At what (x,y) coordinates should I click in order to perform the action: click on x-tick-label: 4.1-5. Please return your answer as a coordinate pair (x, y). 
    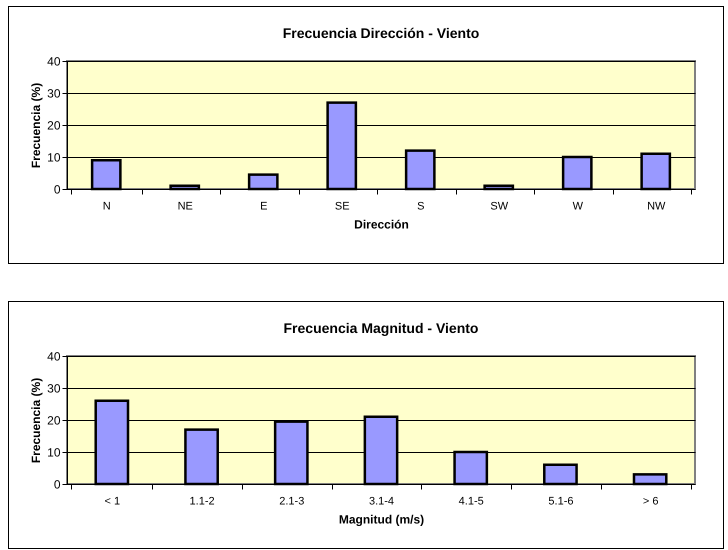
    Looking at the image, I should click on (471, 502).